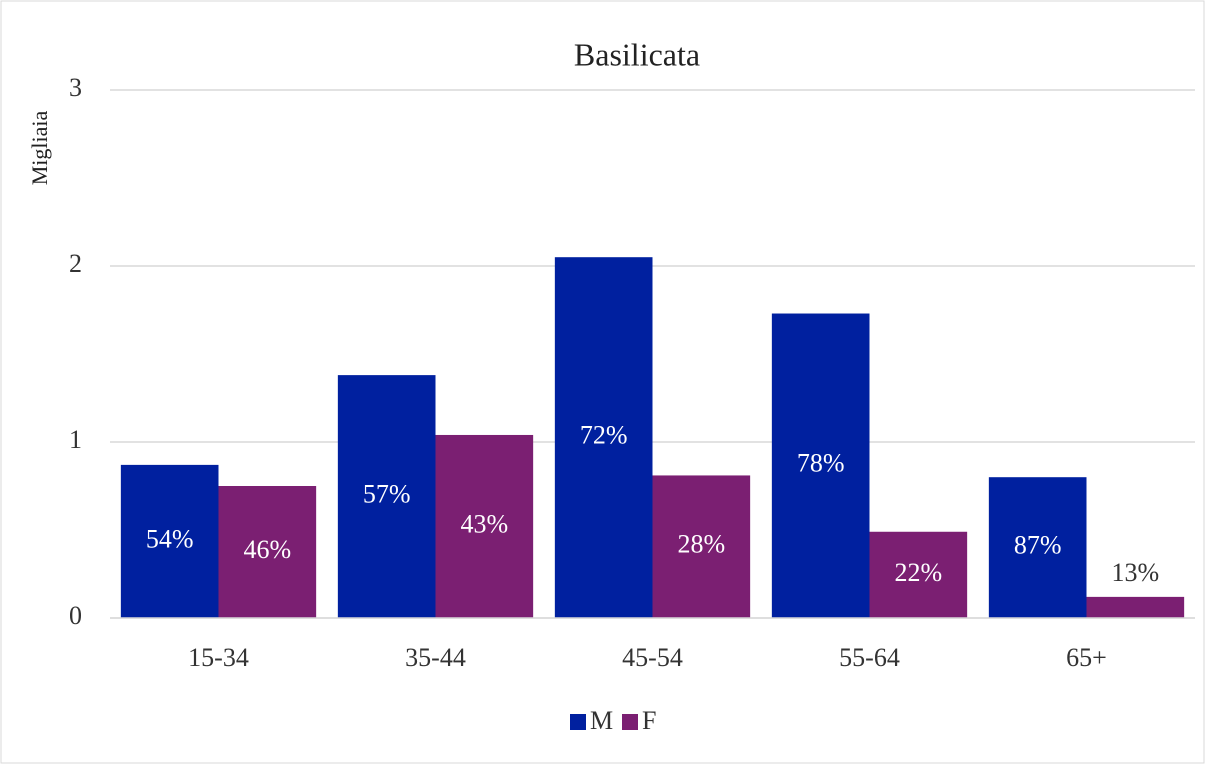 The width and height of the screenshot is (1209, 767). What do you see at coordinates (601, 720) in the screenshot?
I see `legend-label: M` at bounding box center [601, 720].